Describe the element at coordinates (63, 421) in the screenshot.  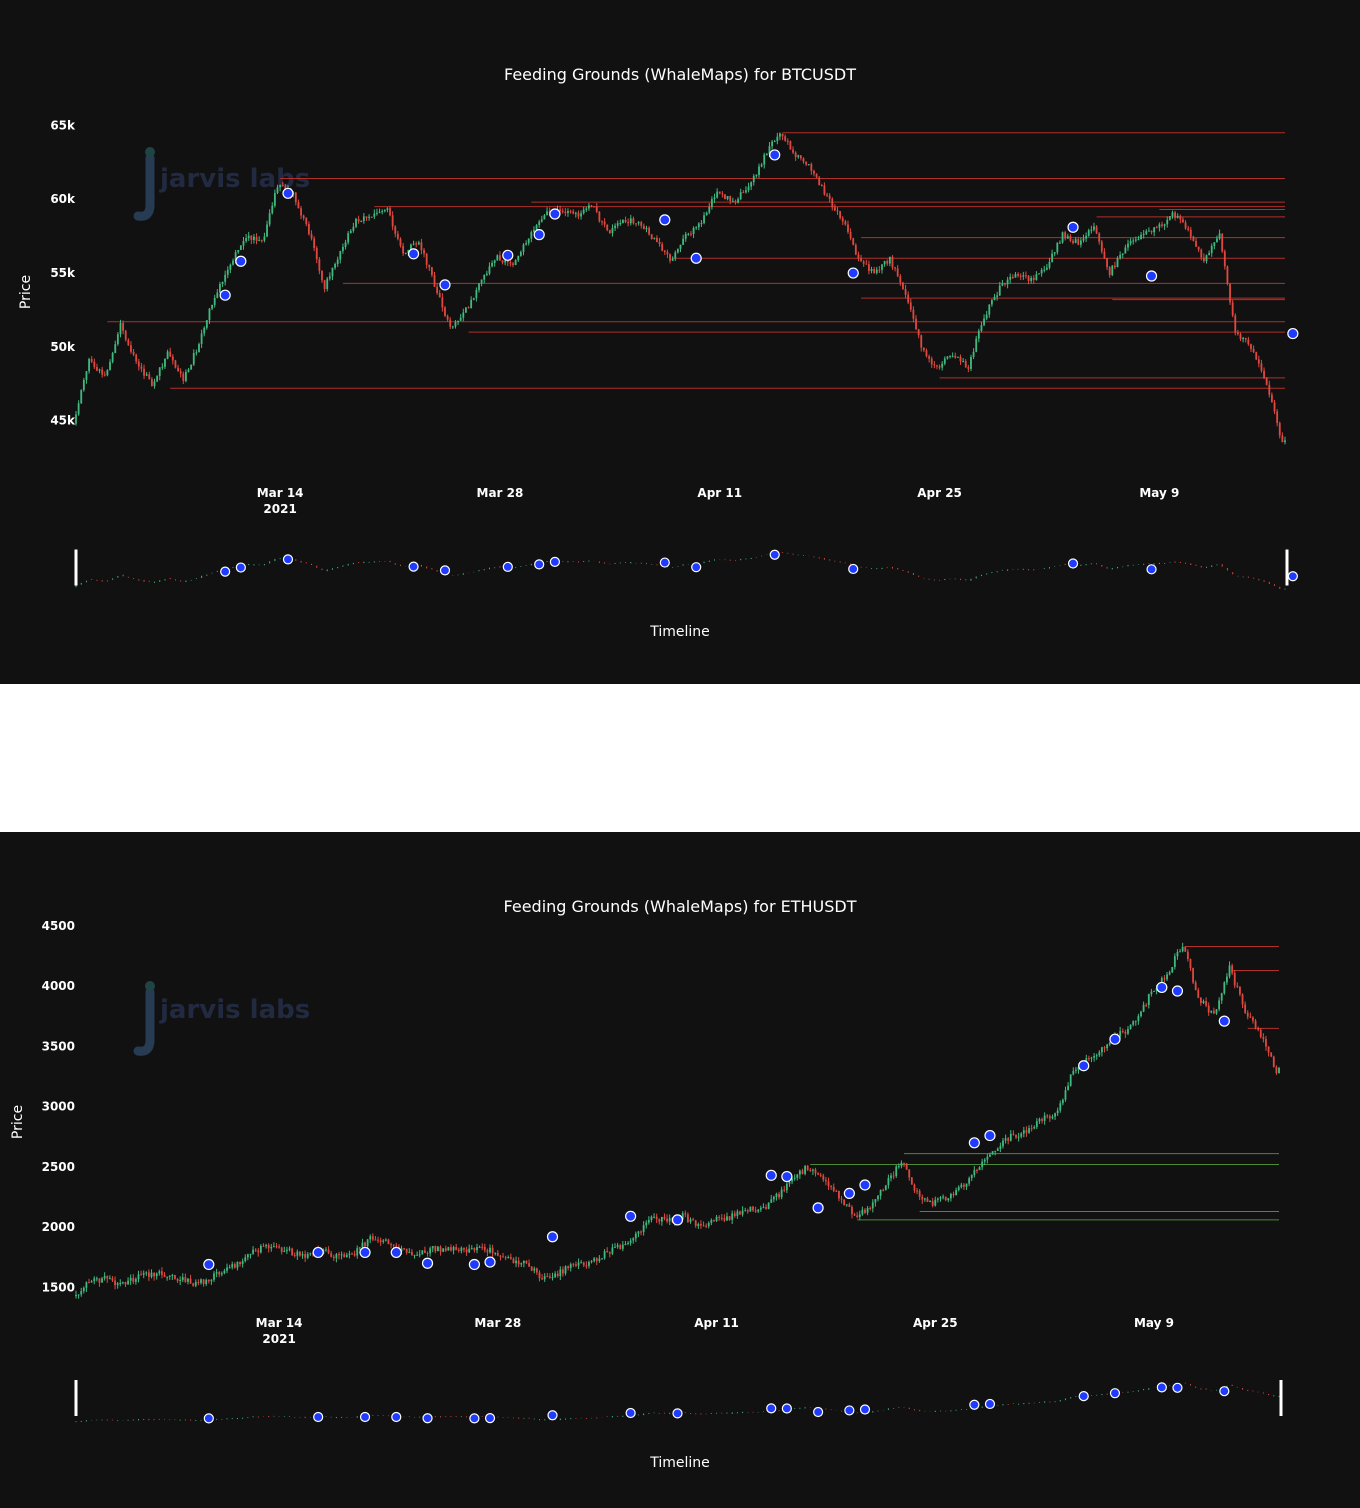
I see `y-tick-label: 45k` at that location.